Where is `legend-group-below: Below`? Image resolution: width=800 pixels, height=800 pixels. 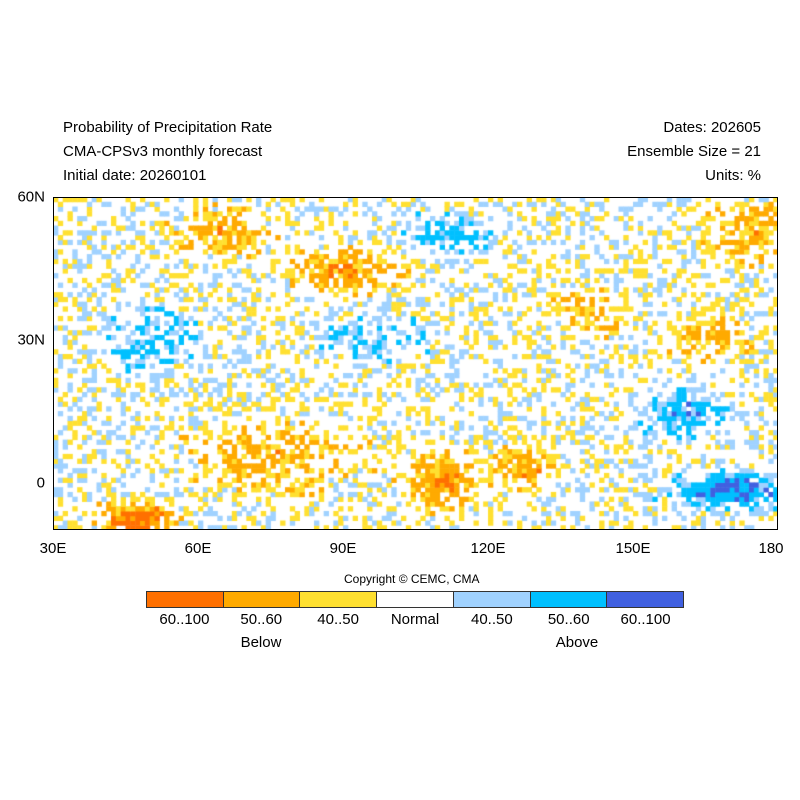 legend-group-below: Below is located at coordinates (261, 642).